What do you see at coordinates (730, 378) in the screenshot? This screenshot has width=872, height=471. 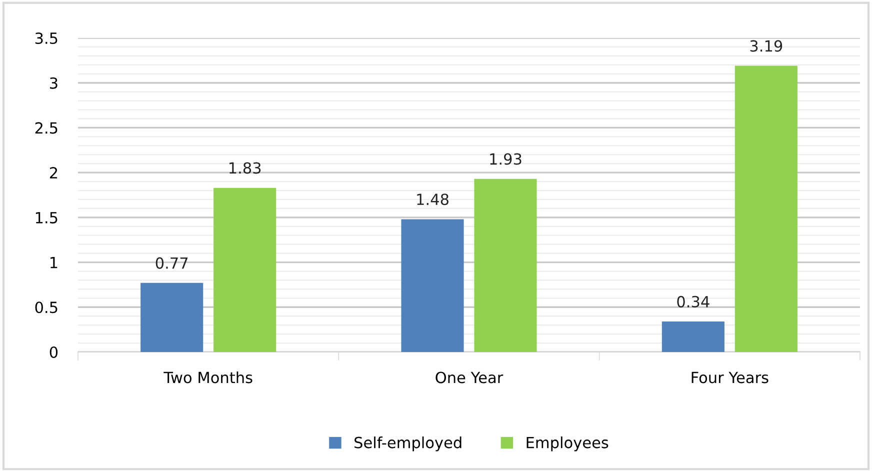 I see `x-tick-label: Four Years` at bounding box center [730, 378].